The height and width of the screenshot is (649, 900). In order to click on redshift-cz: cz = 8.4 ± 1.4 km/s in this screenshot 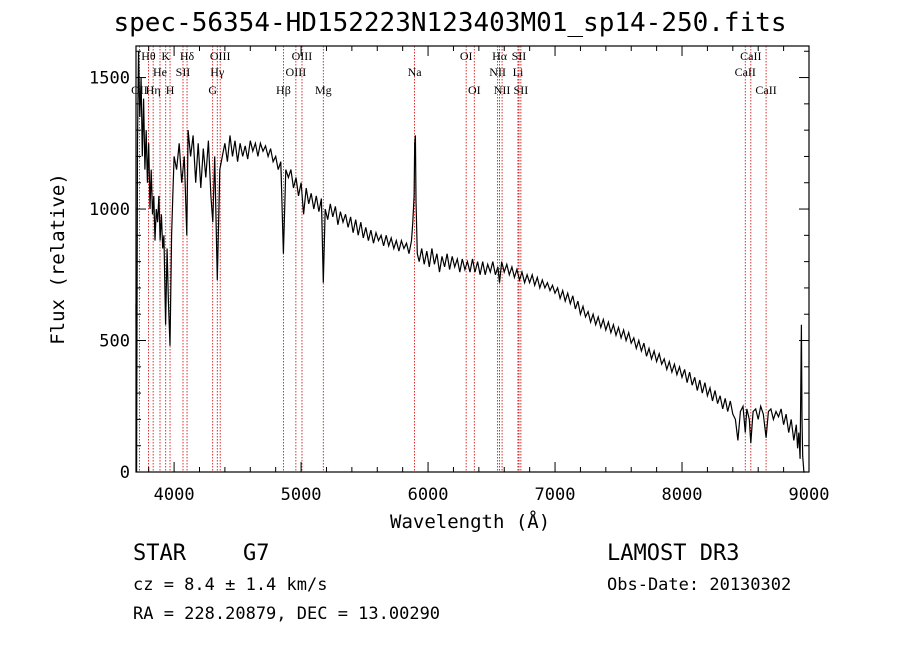, I will do `click(230, 585)`.